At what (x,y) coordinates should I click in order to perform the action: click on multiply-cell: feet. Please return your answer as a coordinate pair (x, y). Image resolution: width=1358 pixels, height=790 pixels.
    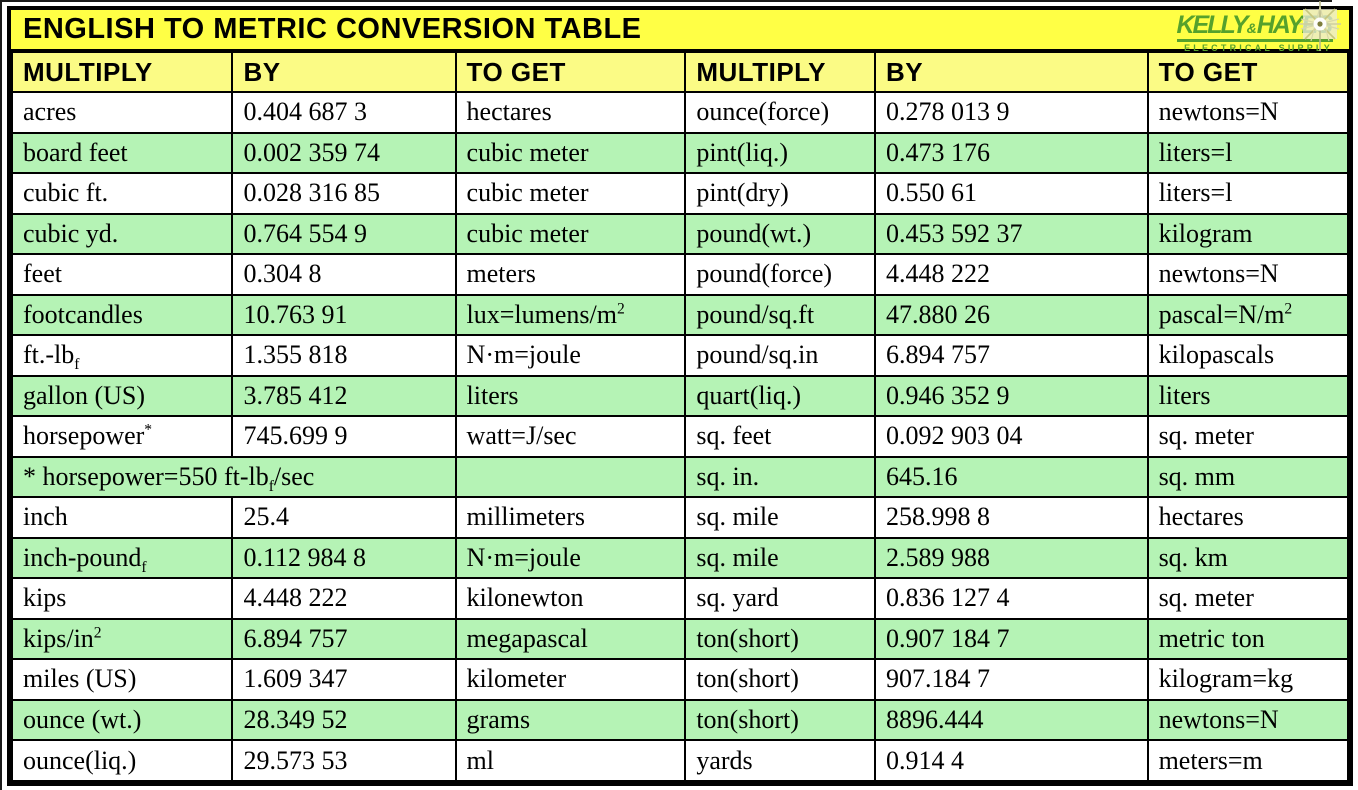
    Looking at the image, I should click on (122, 274).